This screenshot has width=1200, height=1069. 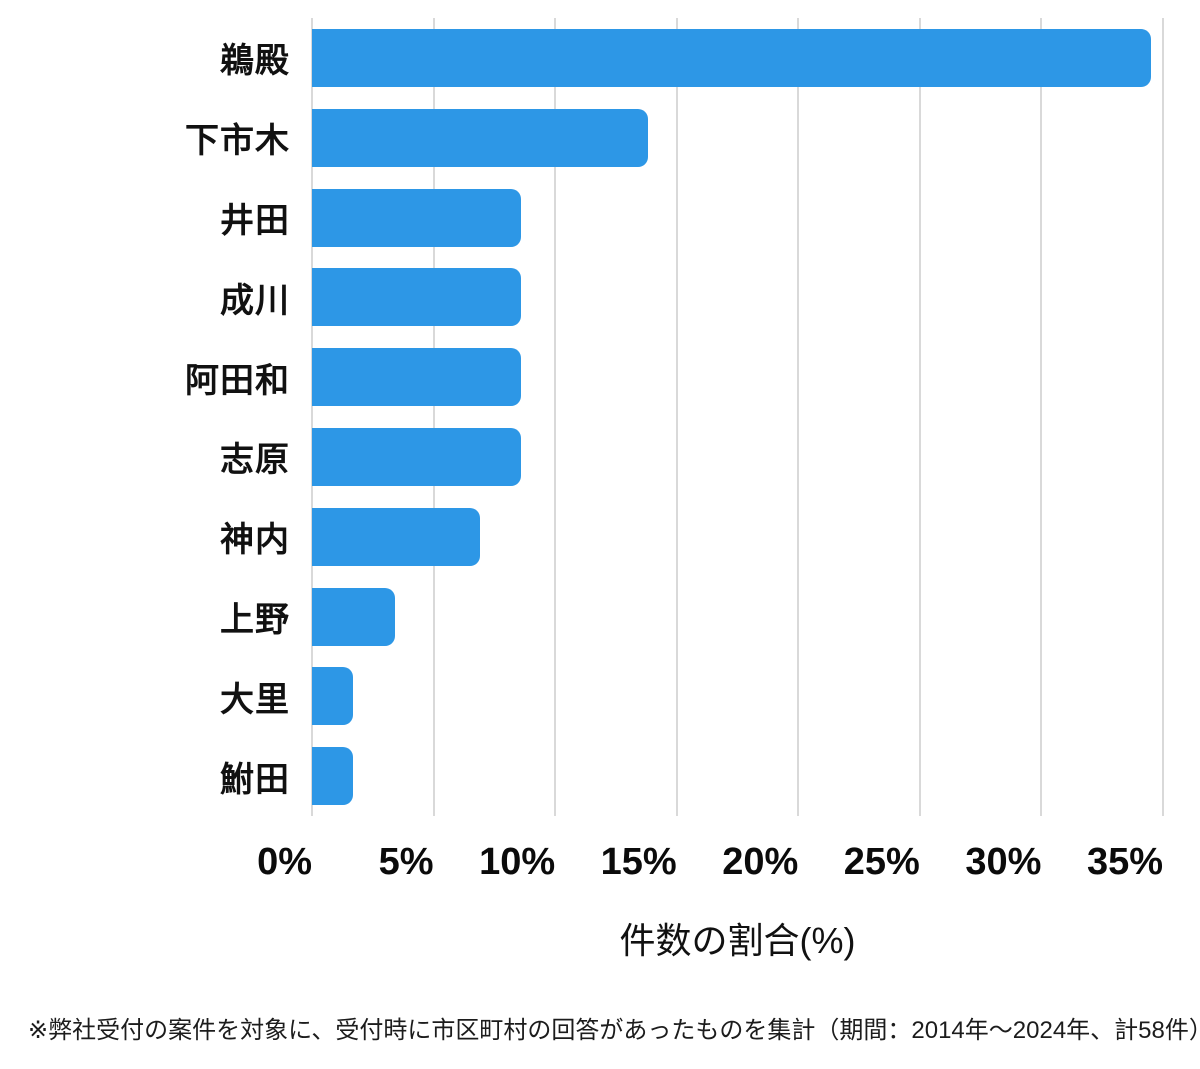 I want to click on x-tick-label: 5%, so click(x=406, y=862).